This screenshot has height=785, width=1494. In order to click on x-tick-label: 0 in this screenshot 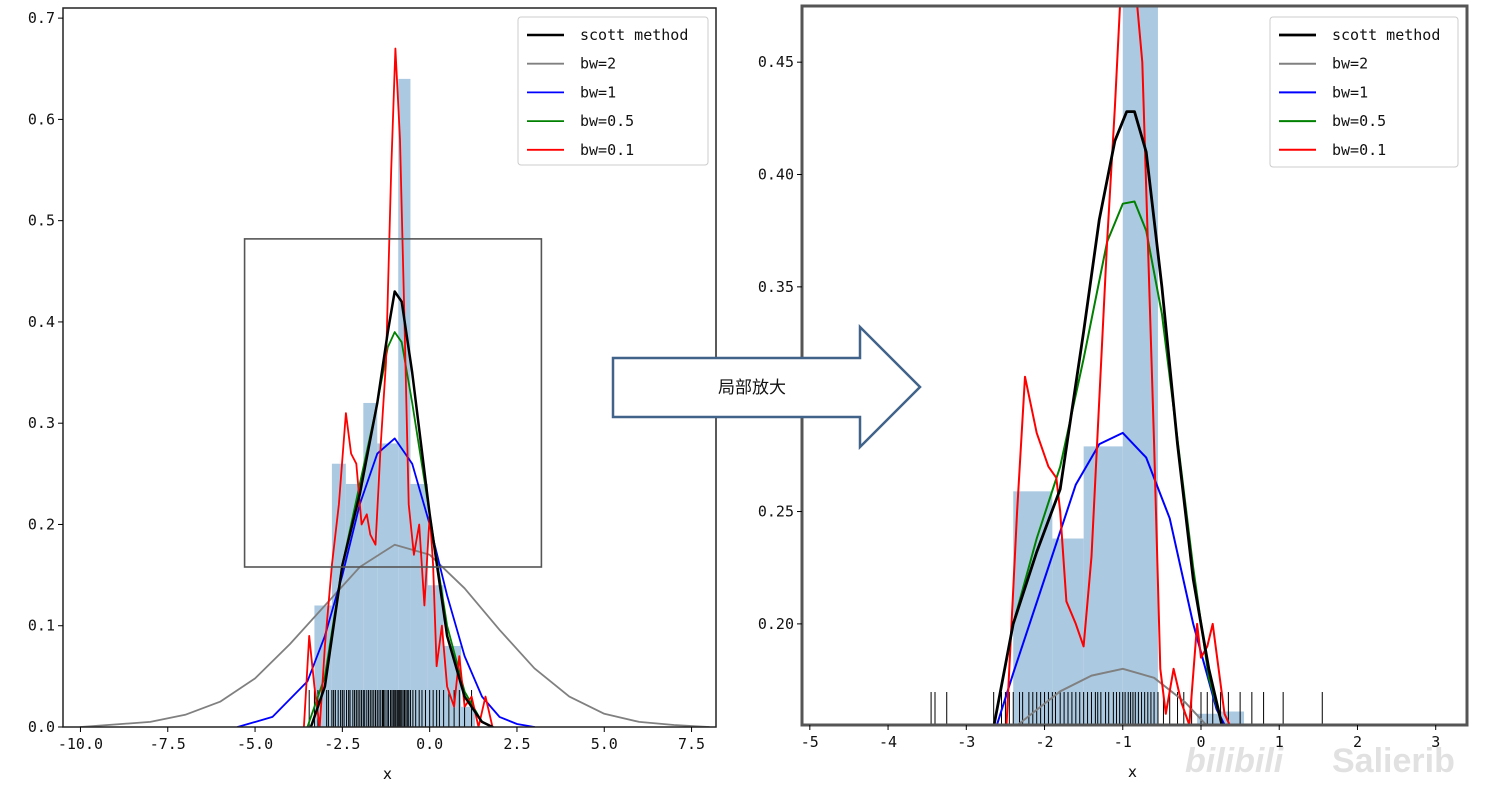, I will do `click(1200, 742)`.